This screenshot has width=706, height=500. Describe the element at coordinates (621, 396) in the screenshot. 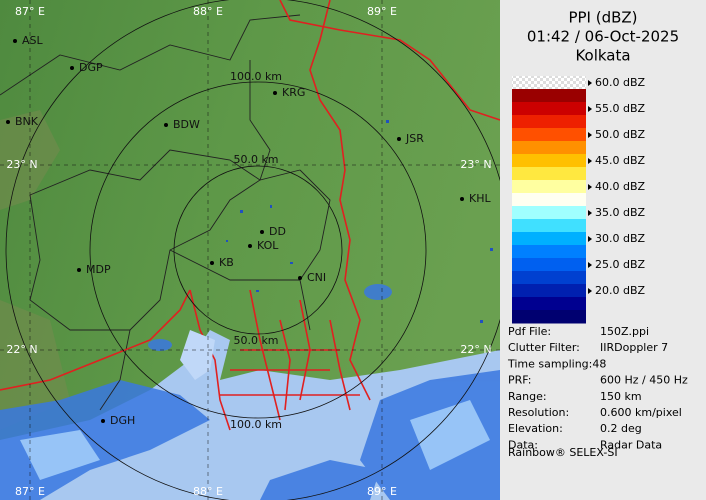

I see `info-value: 150 km` at that location.